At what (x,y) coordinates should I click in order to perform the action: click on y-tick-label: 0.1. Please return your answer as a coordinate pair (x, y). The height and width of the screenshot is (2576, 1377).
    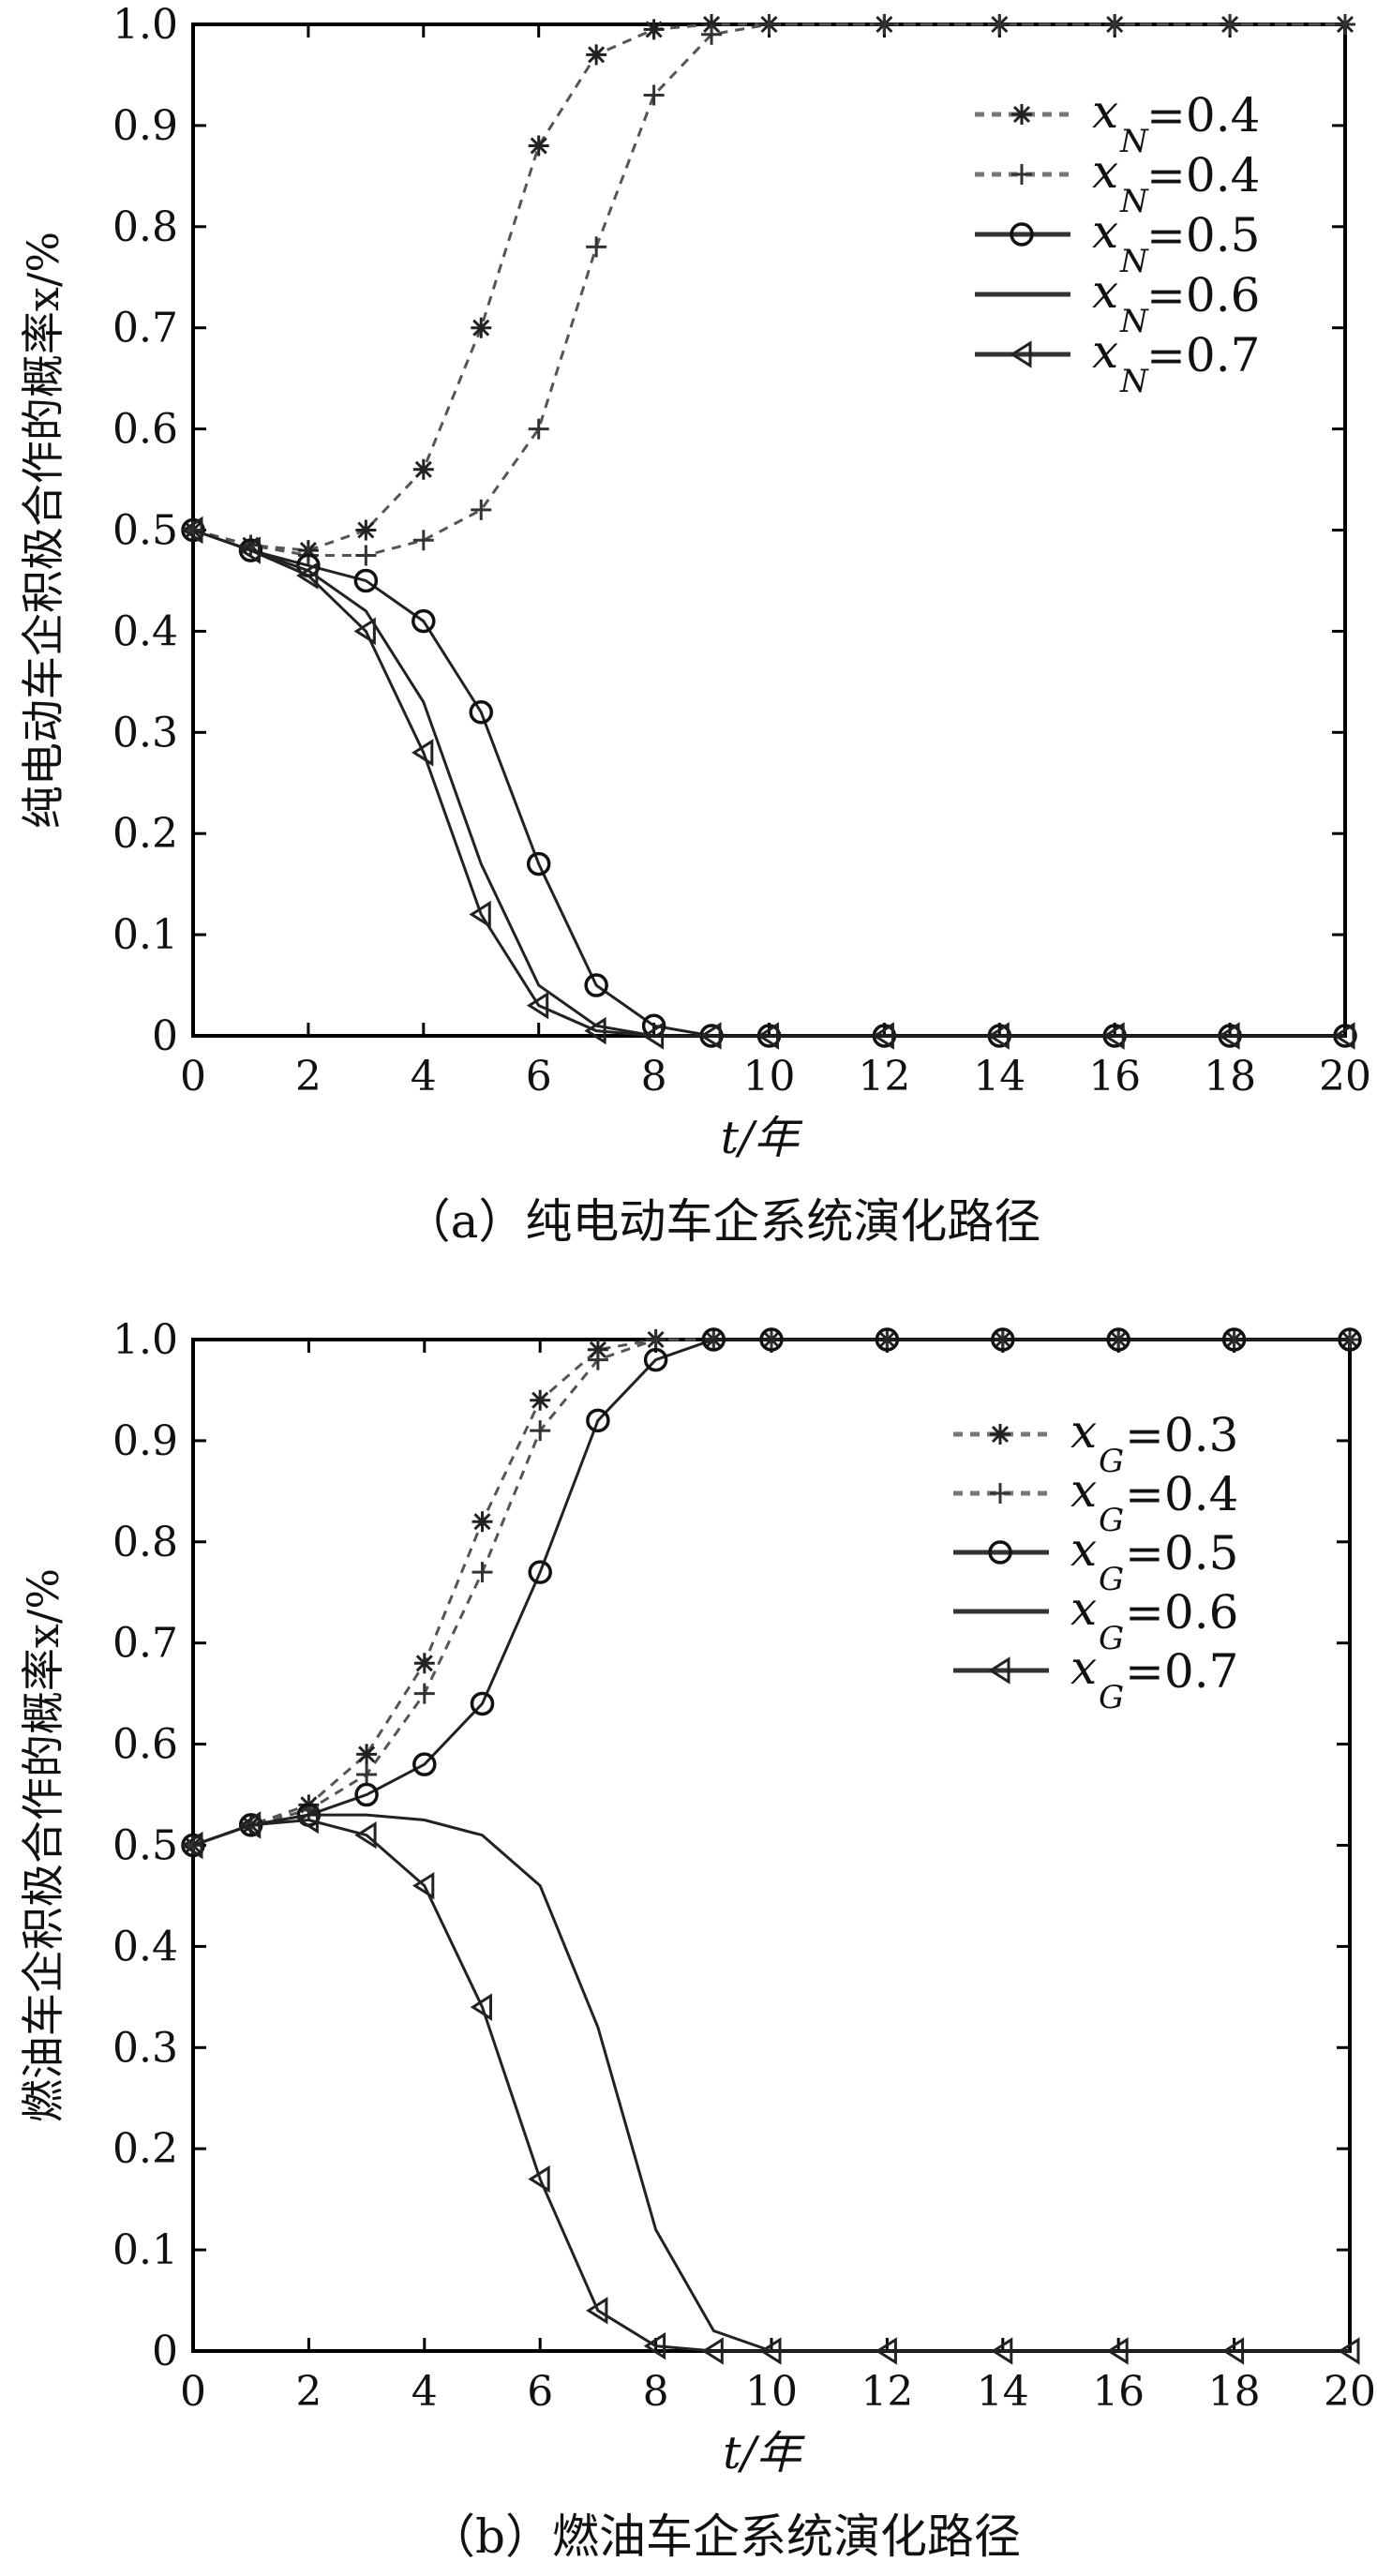
    Looking at the image, I should click on (145, 2250).